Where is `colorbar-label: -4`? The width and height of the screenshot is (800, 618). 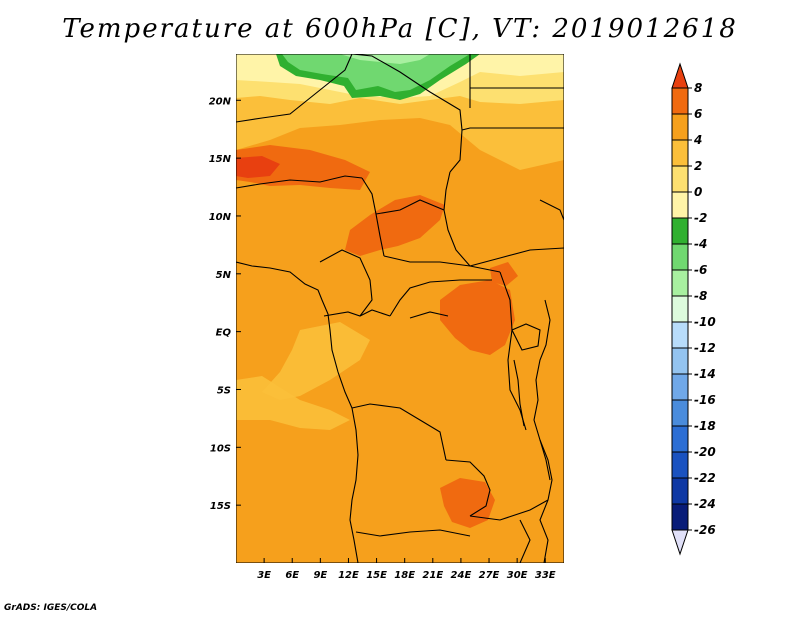
colorbar-label: -4 is located at coordinates (700, 244).